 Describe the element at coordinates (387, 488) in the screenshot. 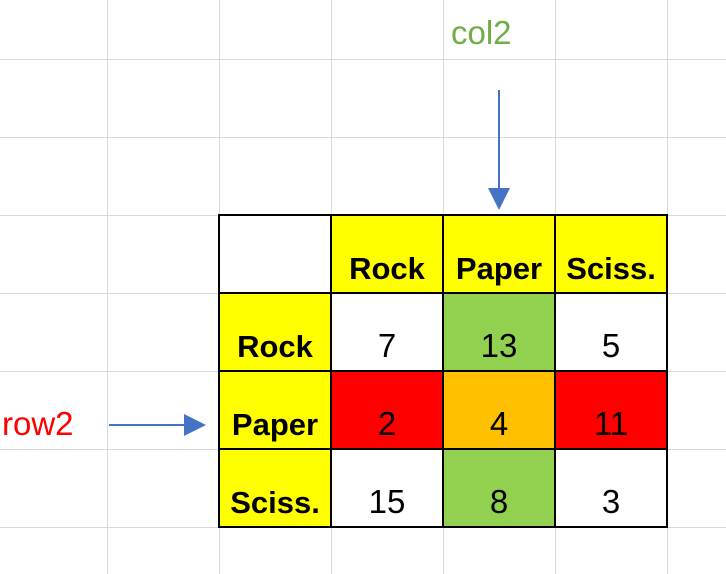

I see `cell-sciss-rock: 15` at that location.